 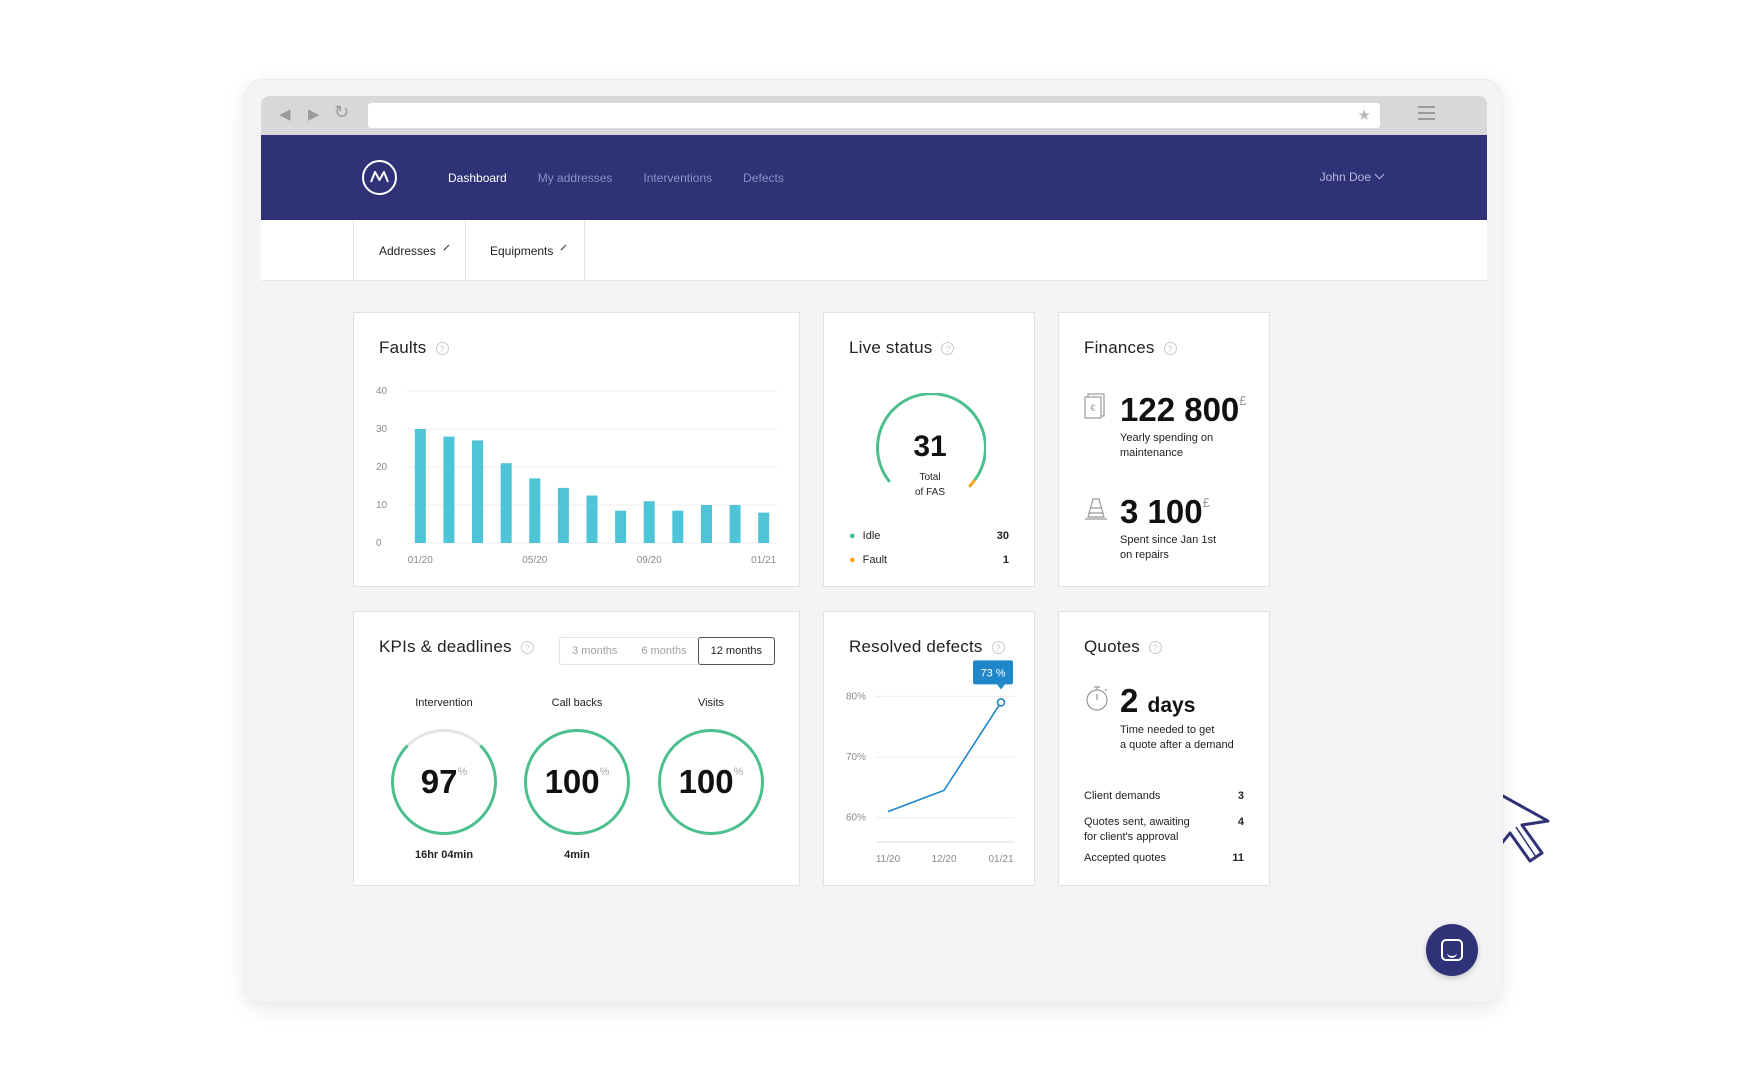 What do you see at coordinates (1345, 177) in the screenshot?
I see `user-name: John Doe` at bounding box center [1345, 177].